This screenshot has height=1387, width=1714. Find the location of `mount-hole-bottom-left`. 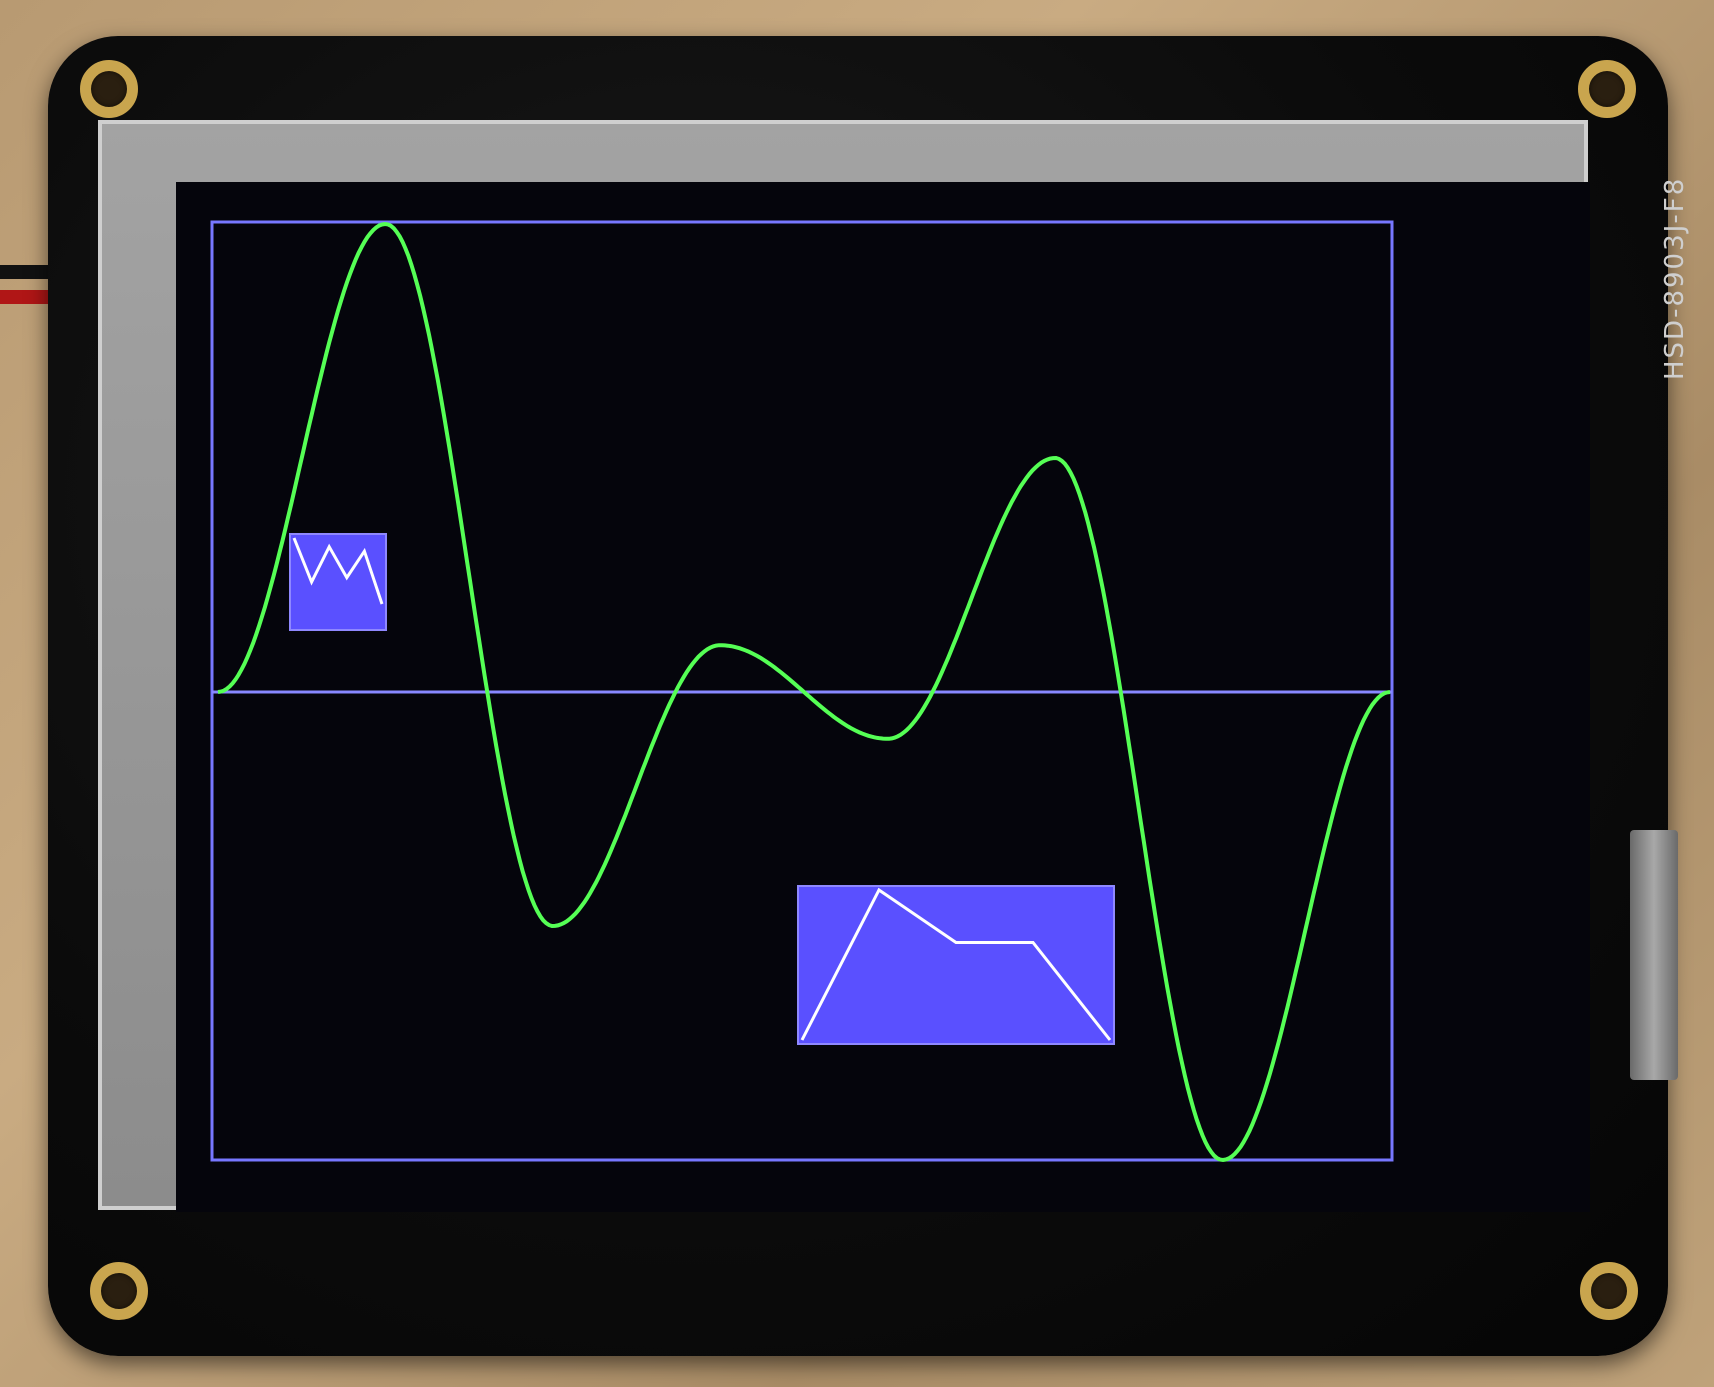

mount-hole-bottom-left is located at coordinates (119, 1291).